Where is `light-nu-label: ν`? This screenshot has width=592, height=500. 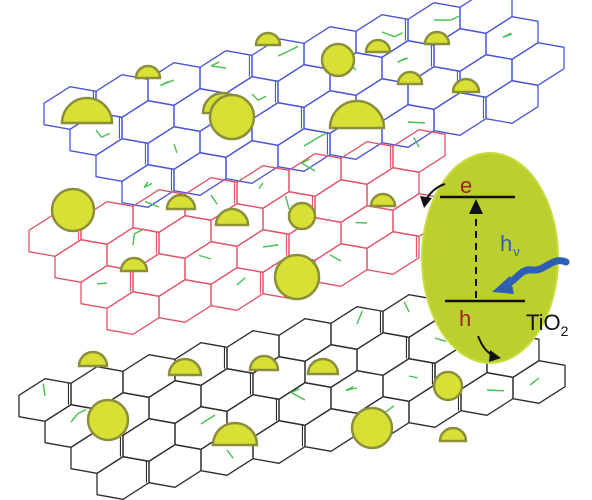
light-nu-label: ν is located at coordinates (516, 251).